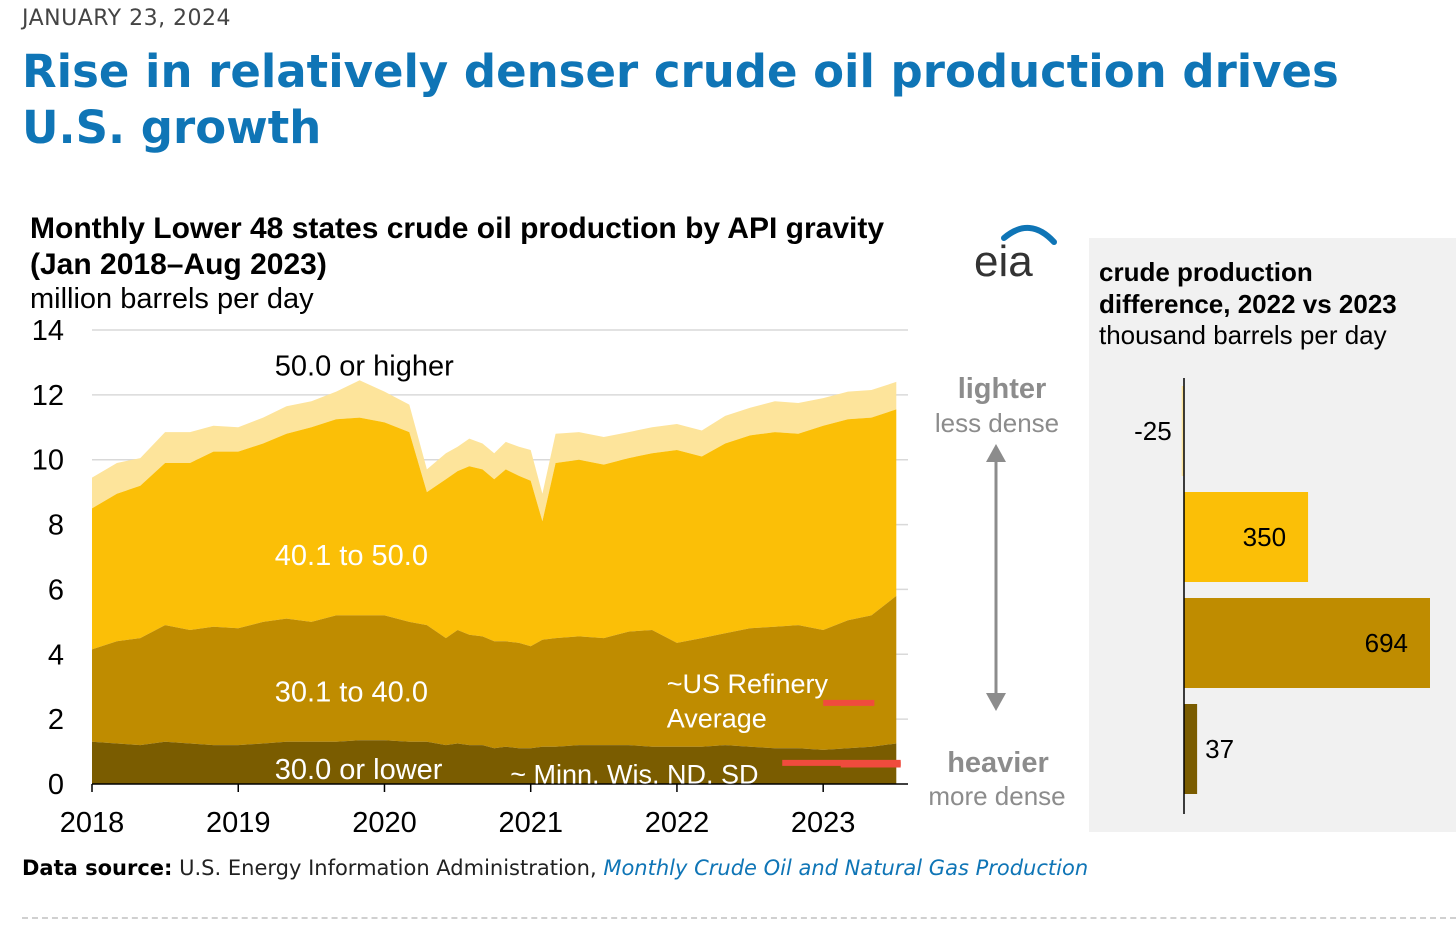 This screenshot has height=940, width=1456. What do you see at coordinates (384, 823) in the screenshot?
I see `x-tick-label-2020: 2020` at bounding box center [384, 823].